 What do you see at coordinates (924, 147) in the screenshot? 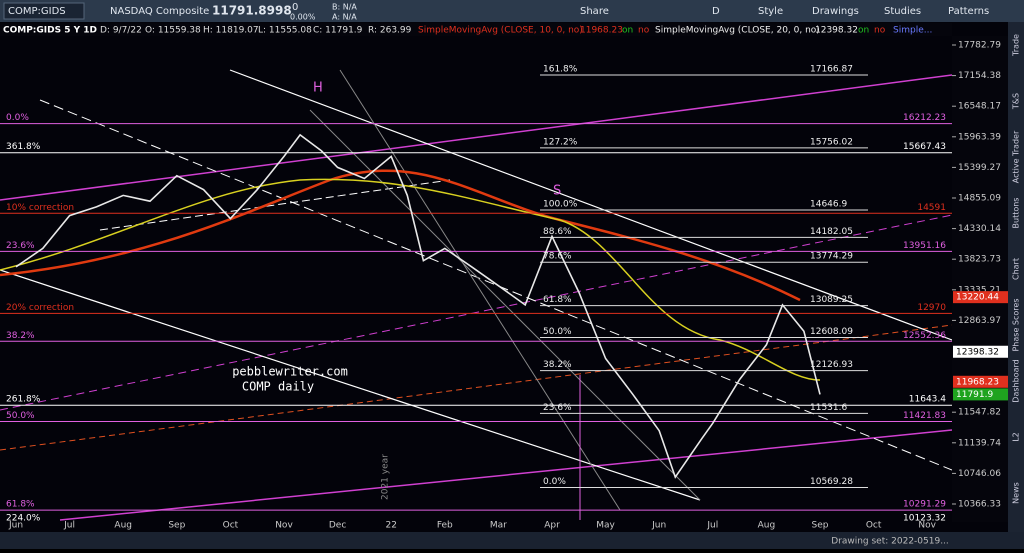
I see `fib-value: 15667.43` at bounding box center [924, 147].